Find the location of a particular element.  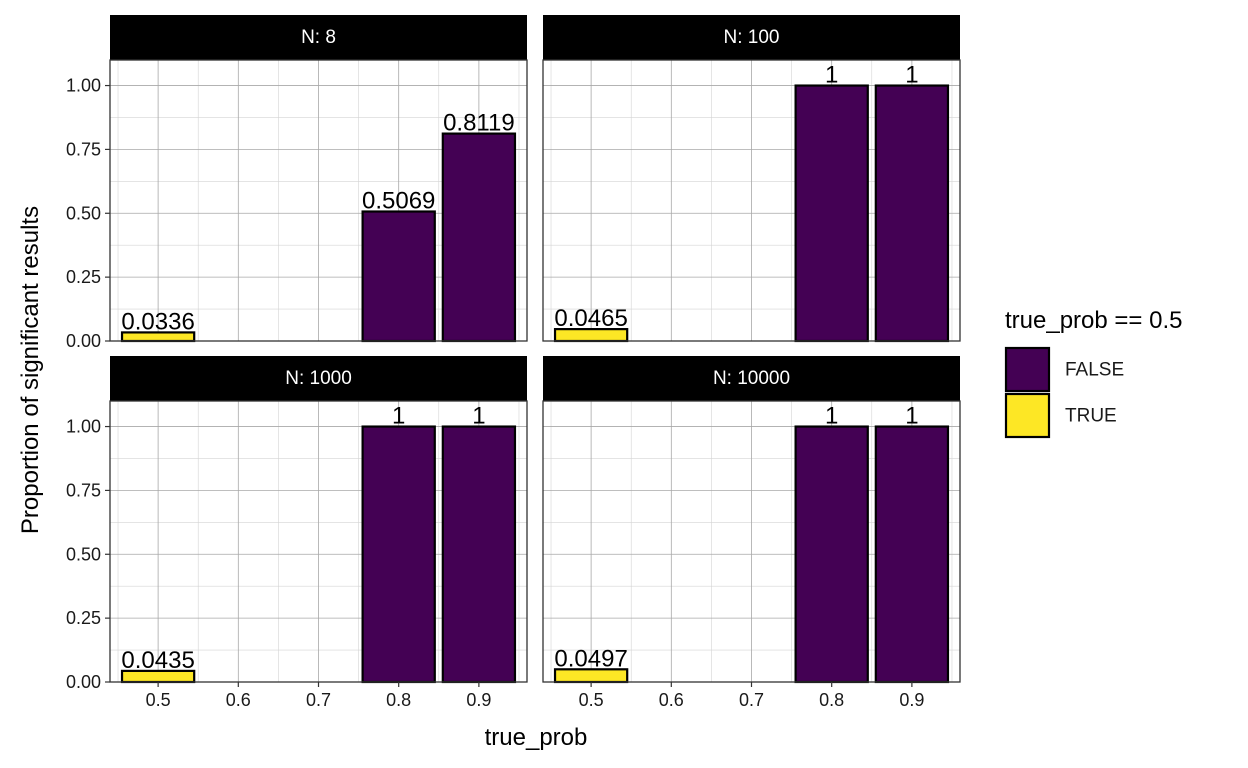

x-axis-title: true_prob is located at coordinates (536, 737).